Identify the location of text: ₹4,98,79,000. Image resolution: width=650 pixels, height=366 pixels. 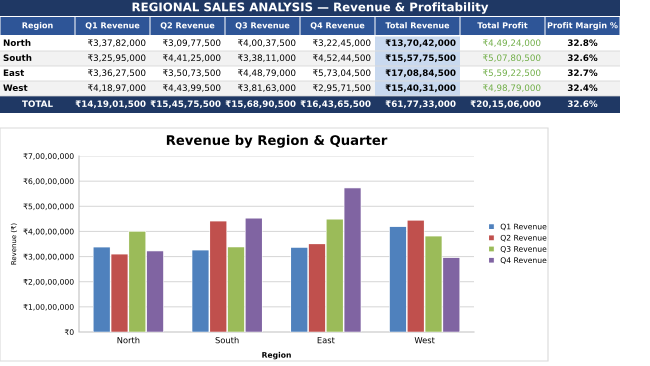
(511, 88).